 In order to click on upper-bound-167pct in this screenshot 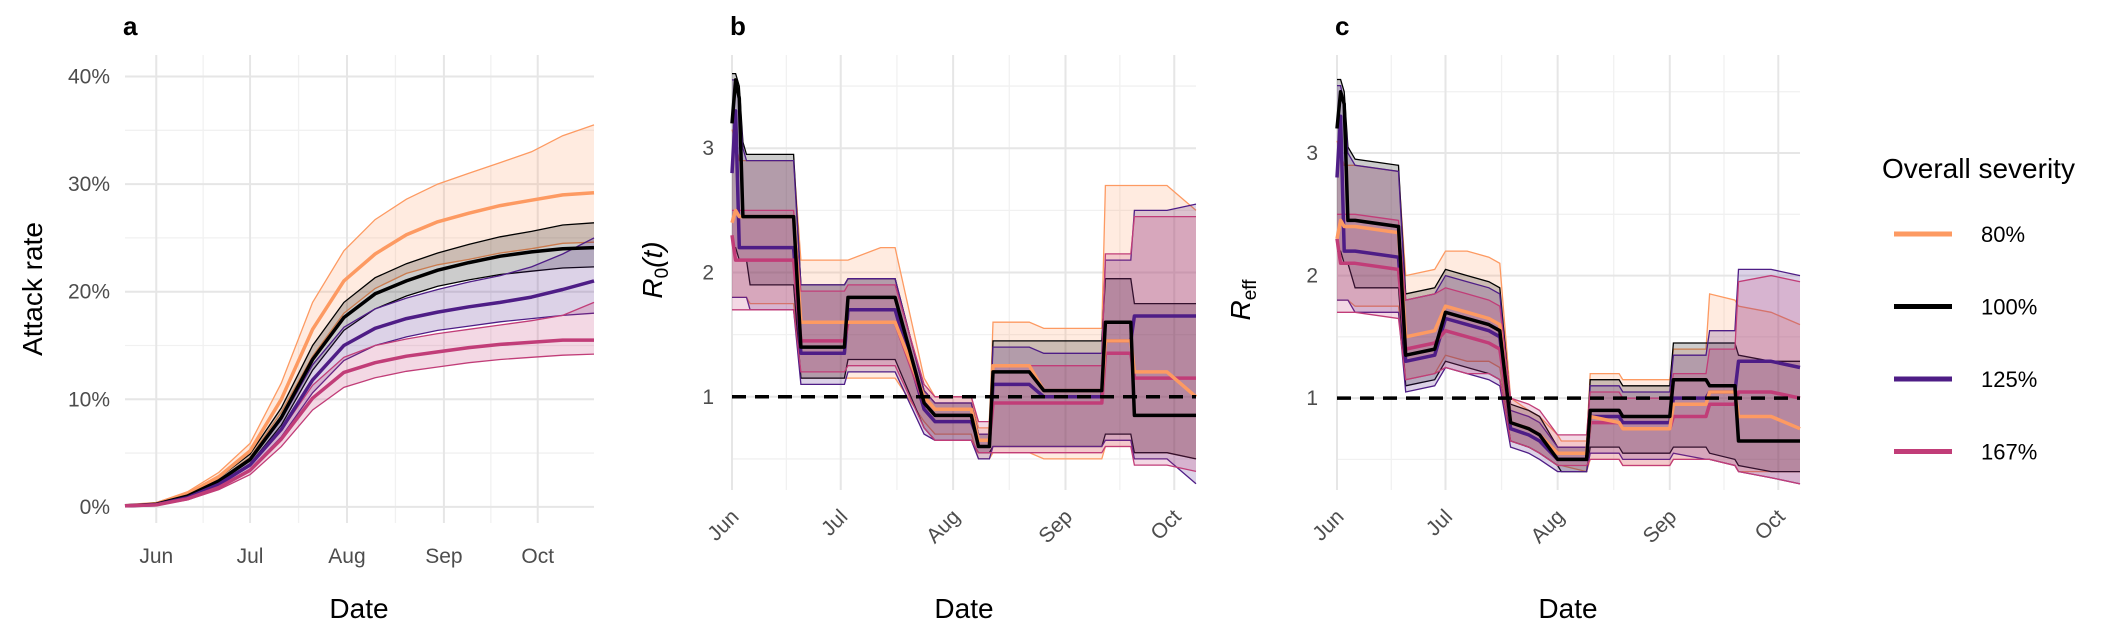, I will do `click(1569, 324)`.